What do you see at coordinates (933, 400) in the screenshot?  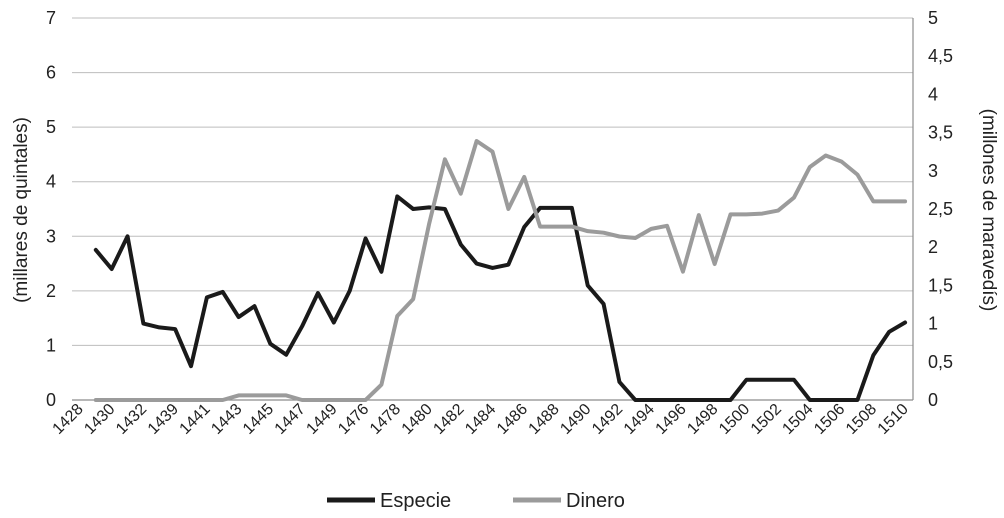 I see `y-right-tick-label: 0` at bounding box center [933, 400].